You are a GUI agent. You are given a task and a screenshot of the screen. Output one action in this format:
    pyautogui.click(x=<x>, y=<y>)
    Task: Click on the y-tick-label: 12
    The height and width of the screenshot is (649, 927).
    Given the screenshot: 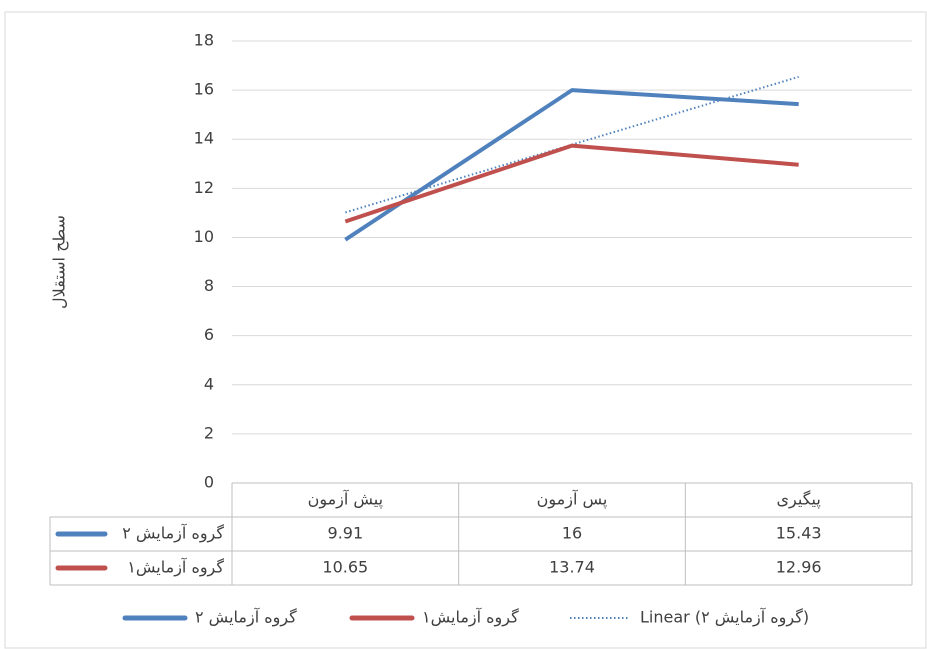 What is the action you would take?
    pyautogui.click(x=204, y=187)
    